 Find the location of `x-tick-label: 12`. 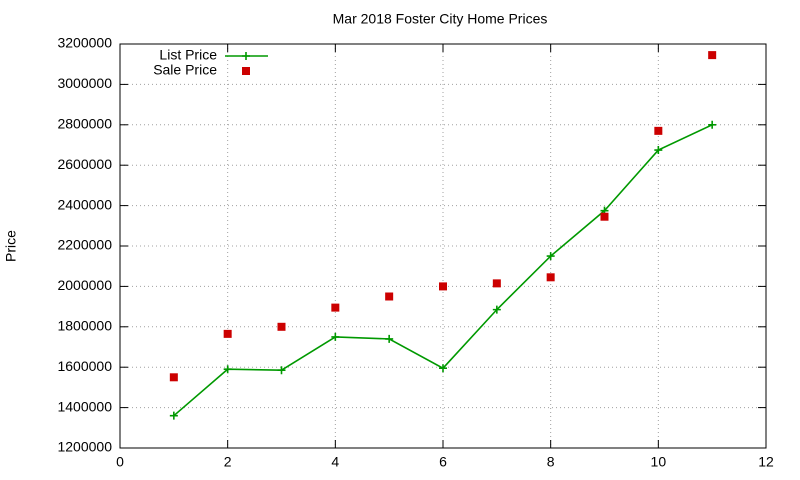

x-tick-label: 12 is located at coordinates (766, 462).